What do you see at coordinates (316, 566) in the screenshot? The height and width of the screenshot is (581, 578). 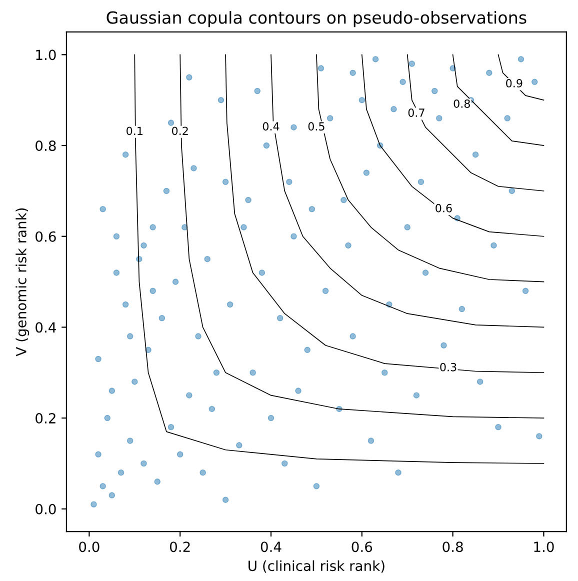 I see `x-axis-title: U (clinical risk rank)` at bounding box center [316, 566].